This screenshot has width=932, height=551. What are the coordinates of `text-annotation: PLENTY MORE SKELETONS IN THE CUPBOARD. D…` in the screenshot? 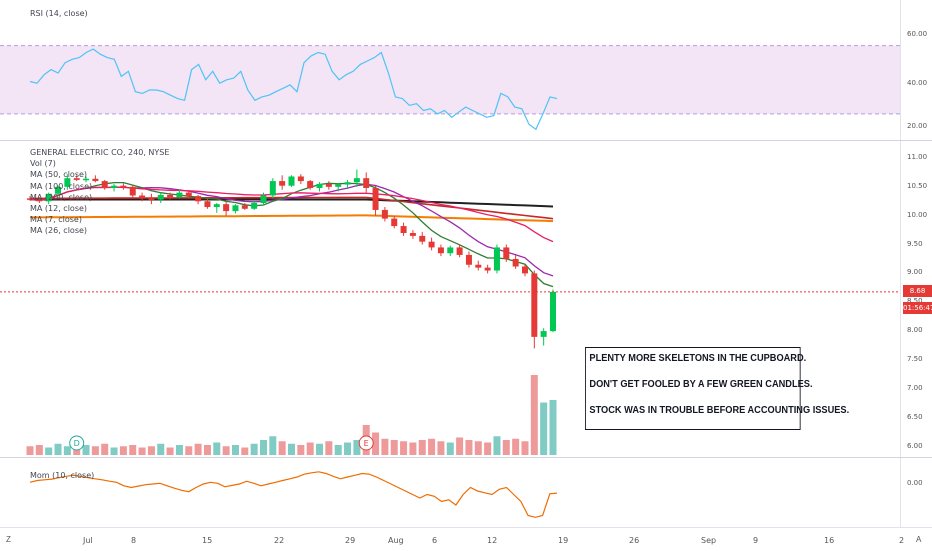 It's located at (717, 388).